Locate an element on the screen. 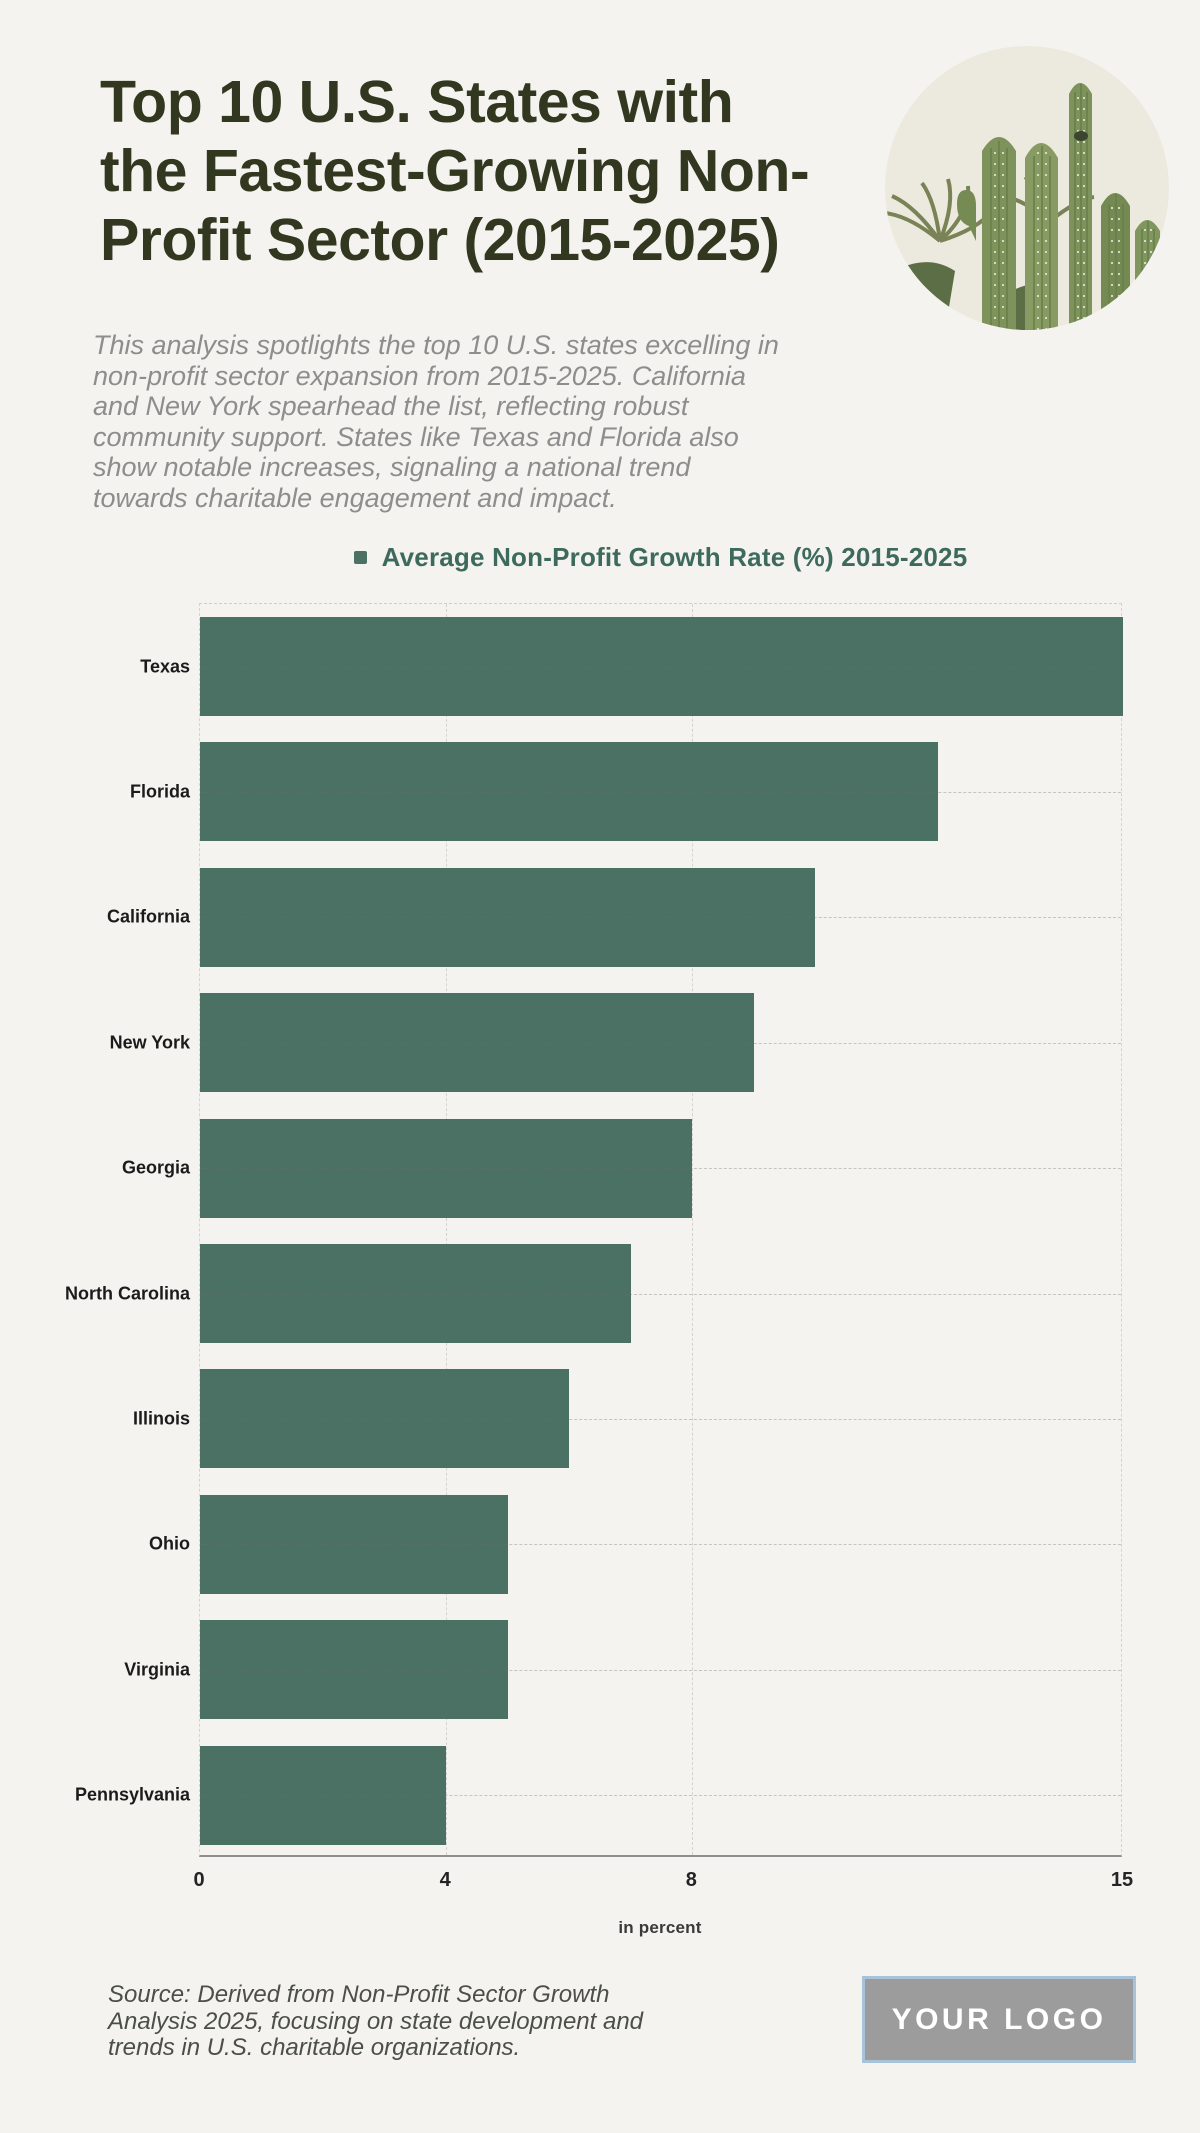 This screenshot has width=1200, height=2133. category-label: Ohio is located at coordinates (169, 1543).